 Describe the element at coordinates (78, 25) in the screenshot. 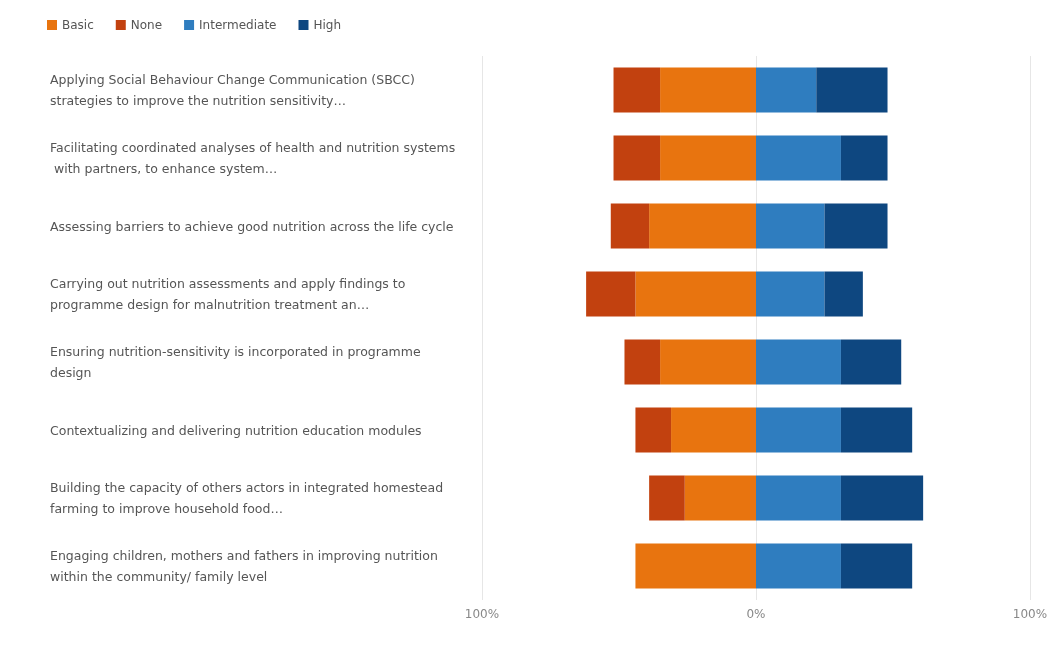

I see `legend-label: Basic` at that location.